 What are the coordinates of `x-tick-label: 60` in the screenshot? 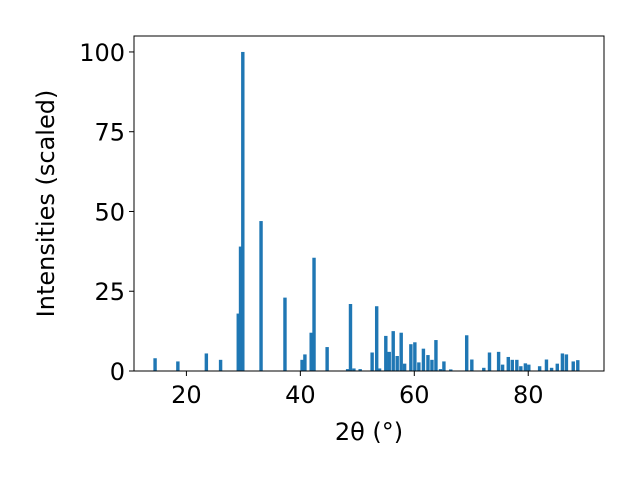 It's located at (414, 395).